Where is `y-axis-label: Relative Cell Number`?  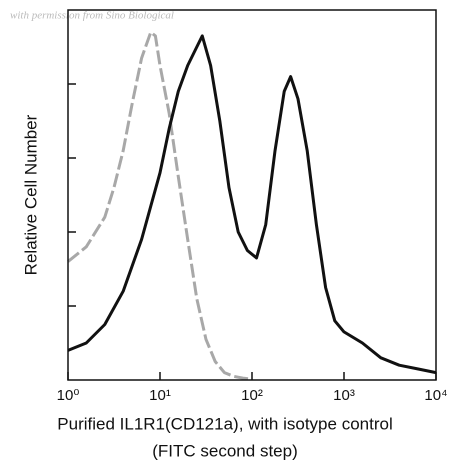 y-axis-label: Relative Cell Number is located at coordinates (30, 194).